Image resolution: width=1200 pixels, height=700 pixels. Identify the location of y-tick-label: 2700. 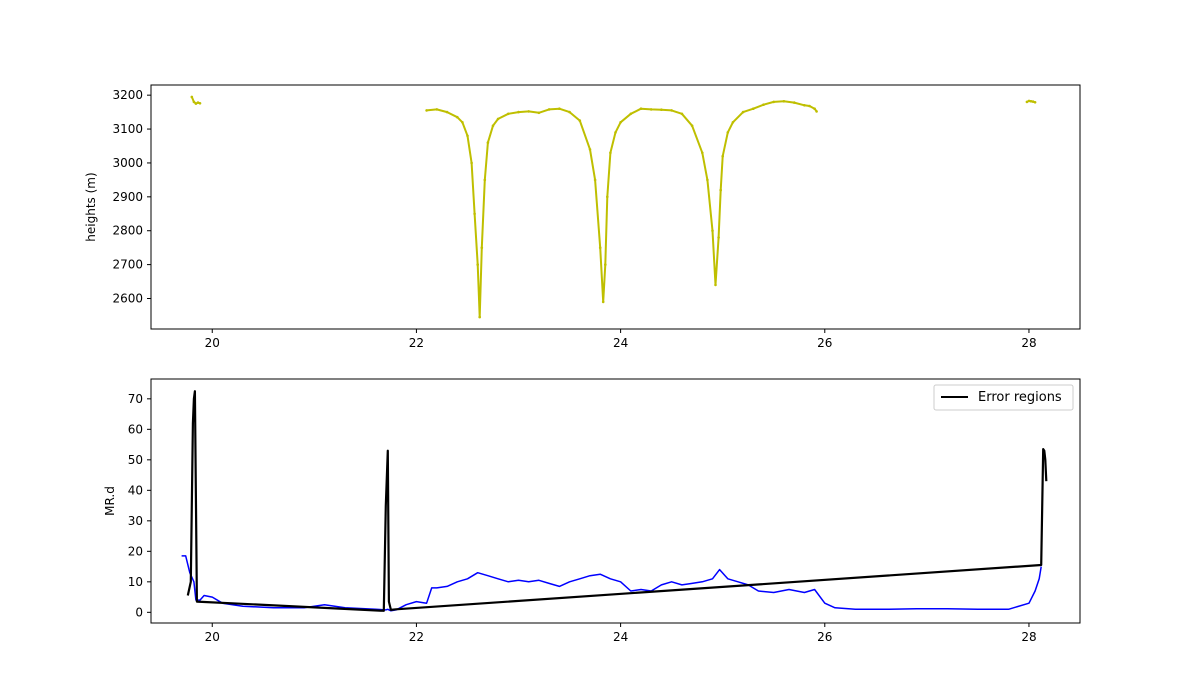
(127, 265).